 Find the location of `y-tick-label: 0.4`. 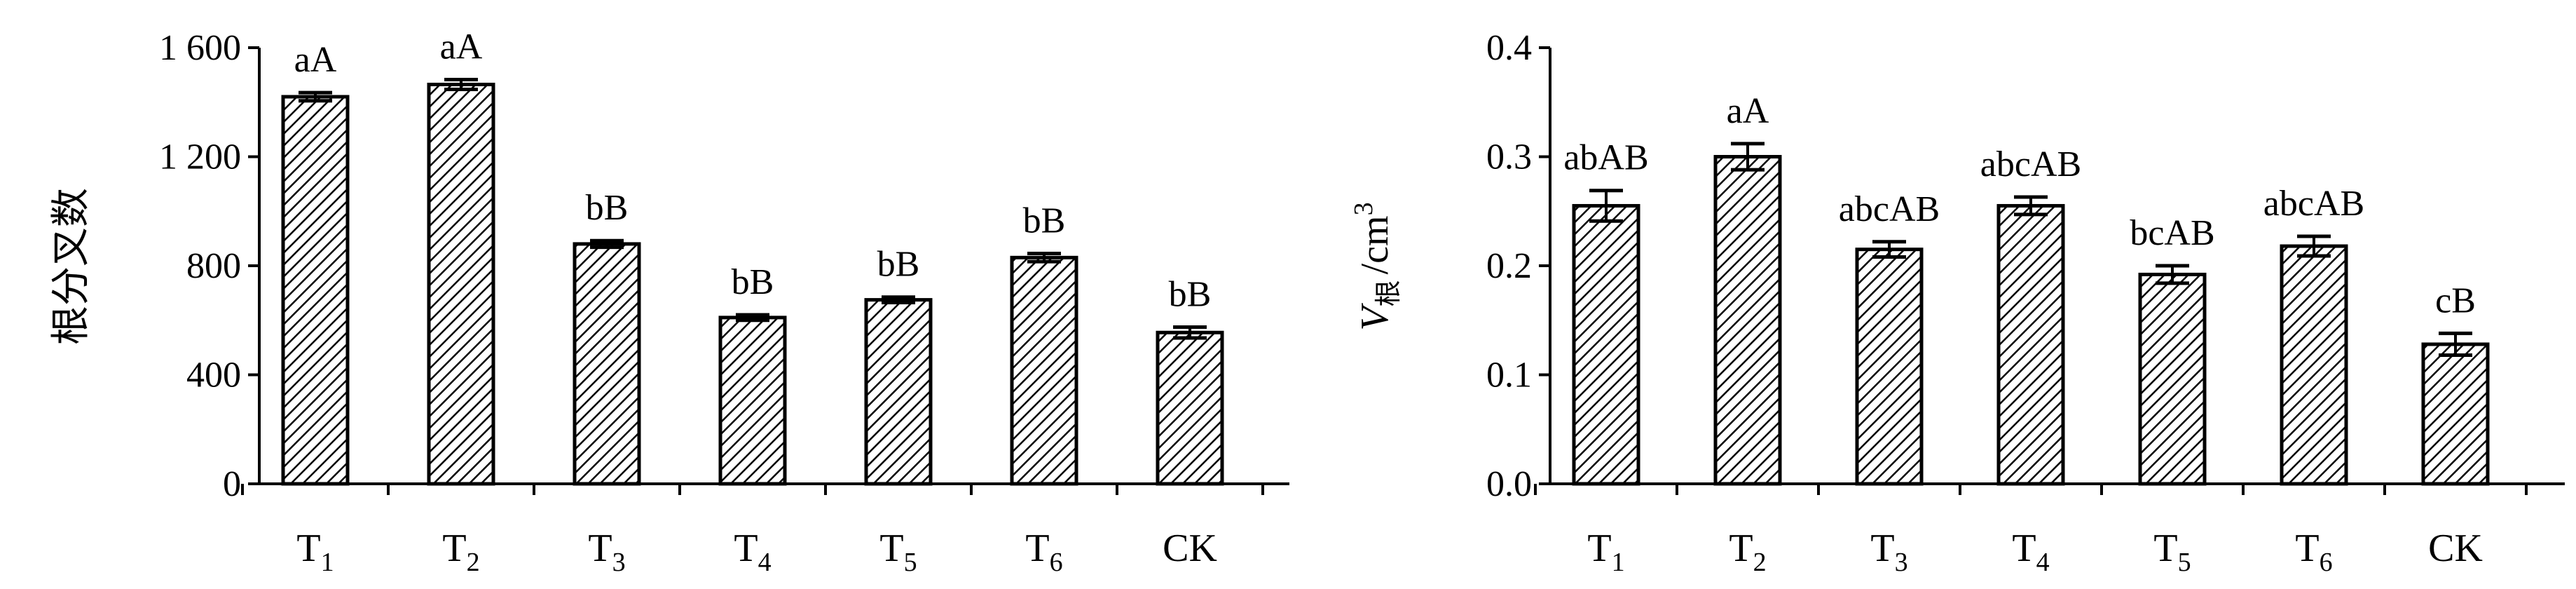

y-tick-label: 0.4 is located at coordinates (1509, 48).